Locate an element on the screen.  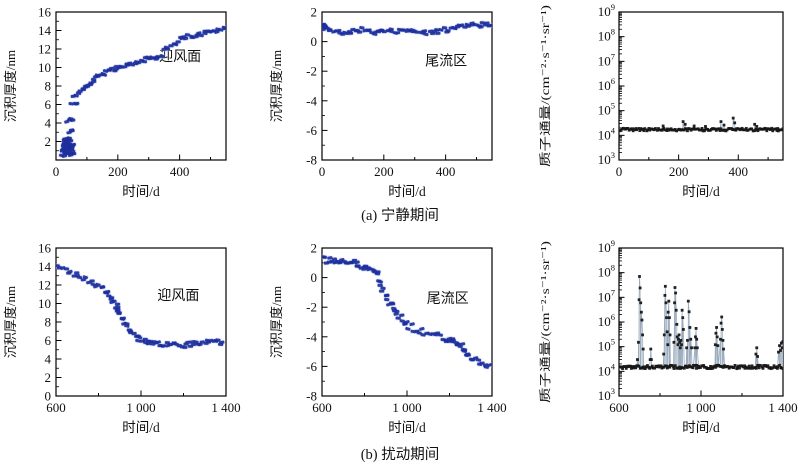
chart-quiet-wake: 0 200 400 2 0 -2 -4 -6 -8 时间/d 沉积厚度/nm 尾流区 is located at coordinates (381, 102).